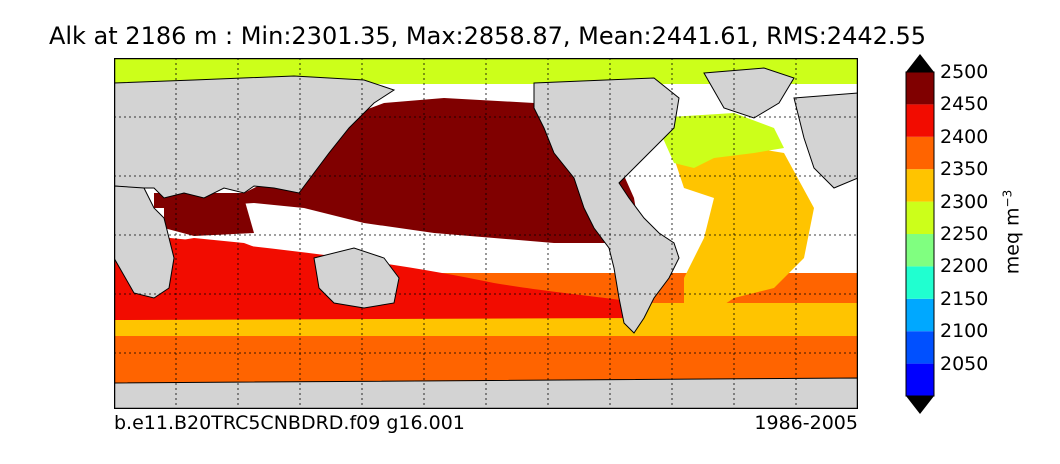  I want to click on years-label: 1986-2005, so click(806, 423).